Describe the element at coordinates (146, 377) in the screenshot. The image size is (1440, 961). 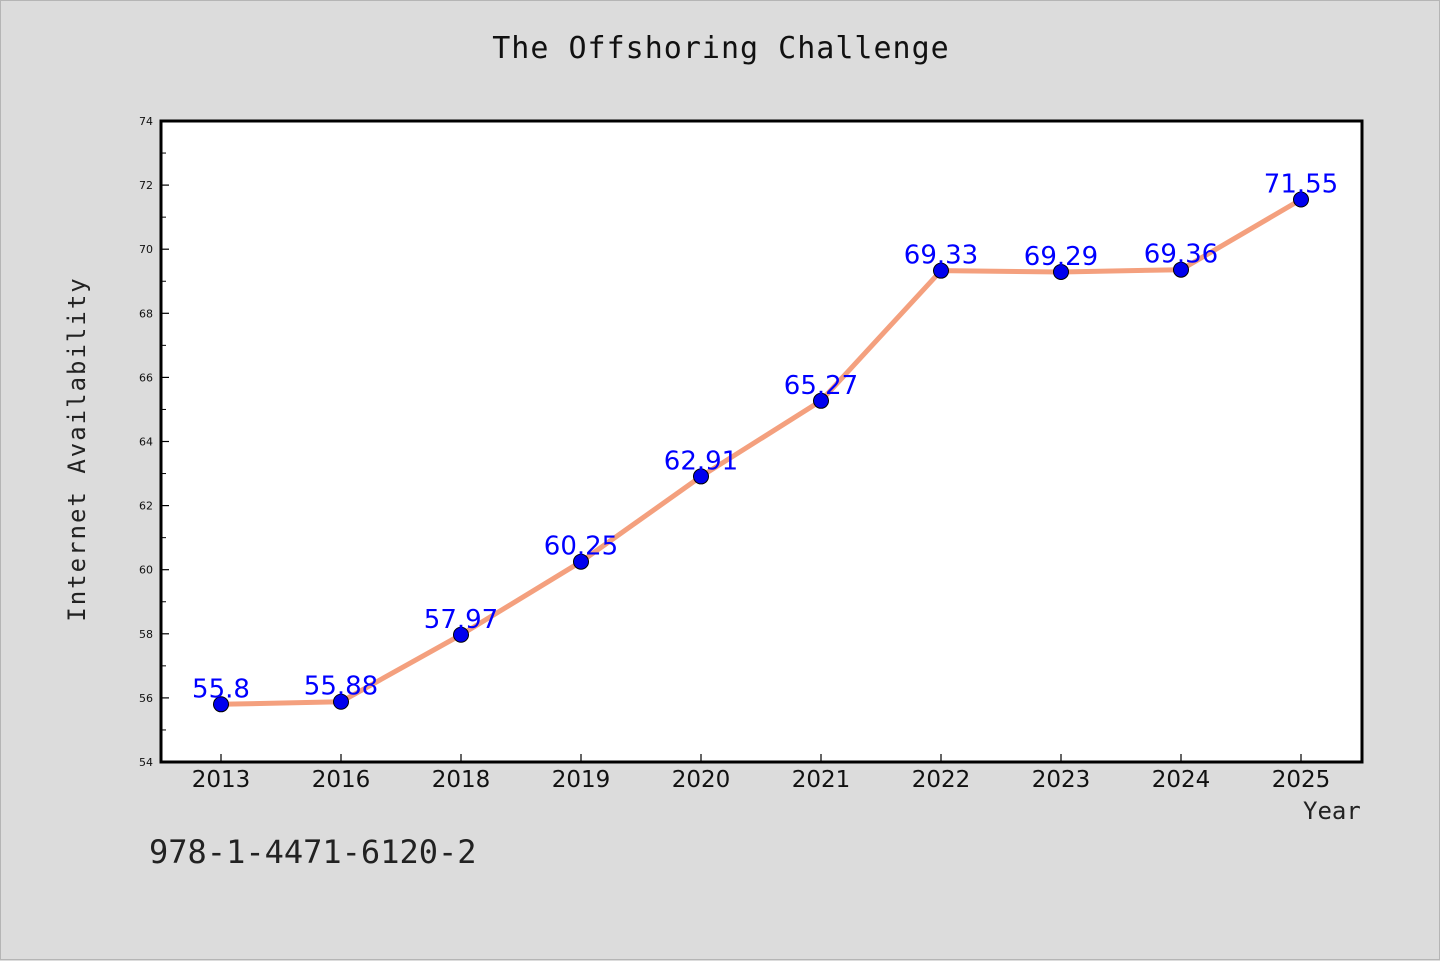
I see `y-tick-label: 66` at that location.